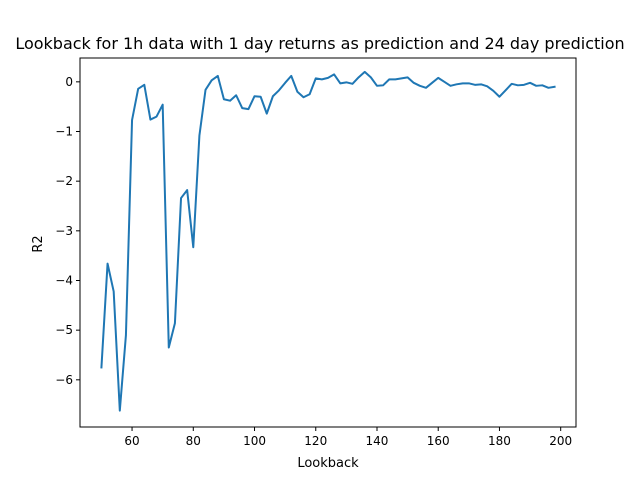 This screenshot has height=480, width=640. Describe the element at coordinates (64, 132) in the screenshot. I see `y-tick-label: −1` at that location.